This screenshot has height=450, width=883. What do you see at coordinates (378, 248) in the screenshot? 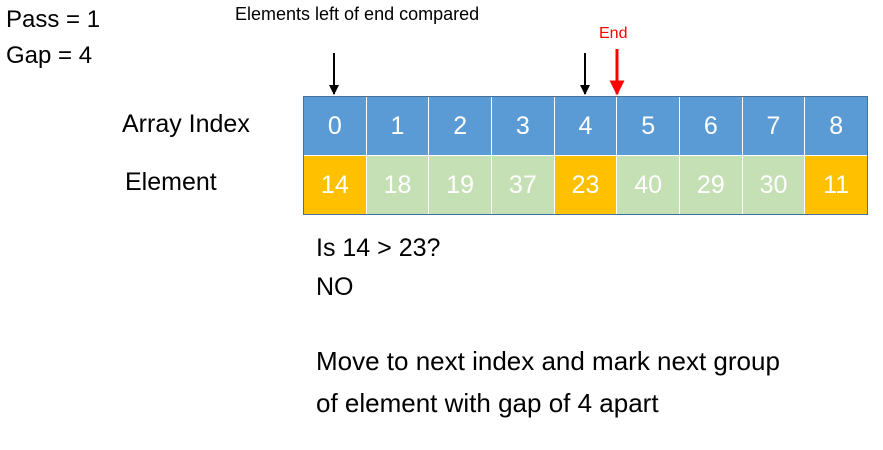
I see `comparison-question: Is 14 > 23?` at bounding box center [378, 248].